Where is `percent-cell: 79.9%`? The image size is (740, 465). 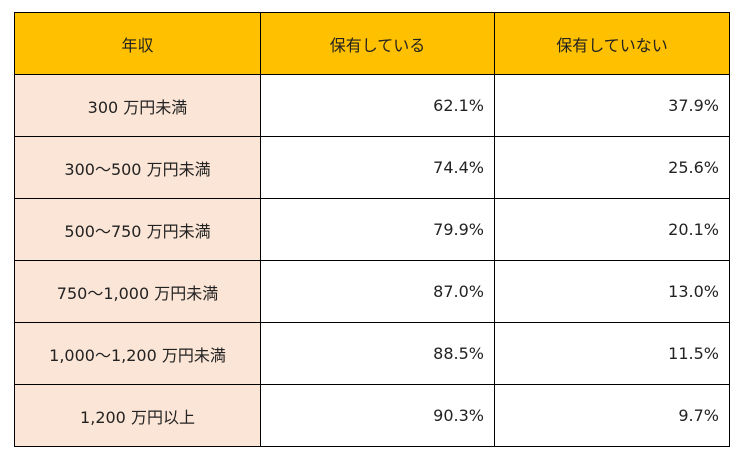
percent-cell: 79.9% is located at coordinates (377, 229).